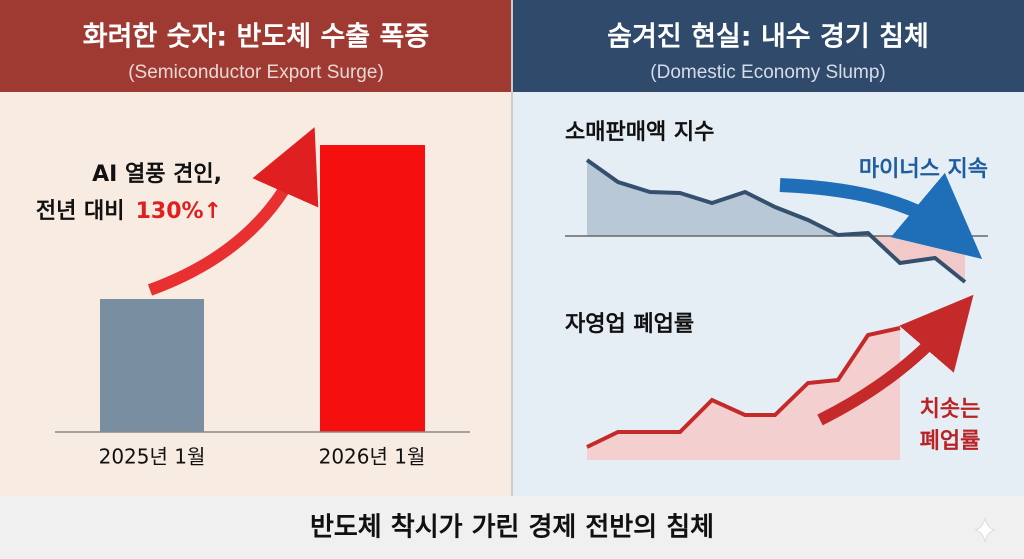 Image resolution: width=1024 pixels, height=559 pixels. What do you see at coordinates (768, 37) in the screenshot?
I see `right-title: 숨겨진 현실: 내수 경기 침체` at bounding box center [768, 37].